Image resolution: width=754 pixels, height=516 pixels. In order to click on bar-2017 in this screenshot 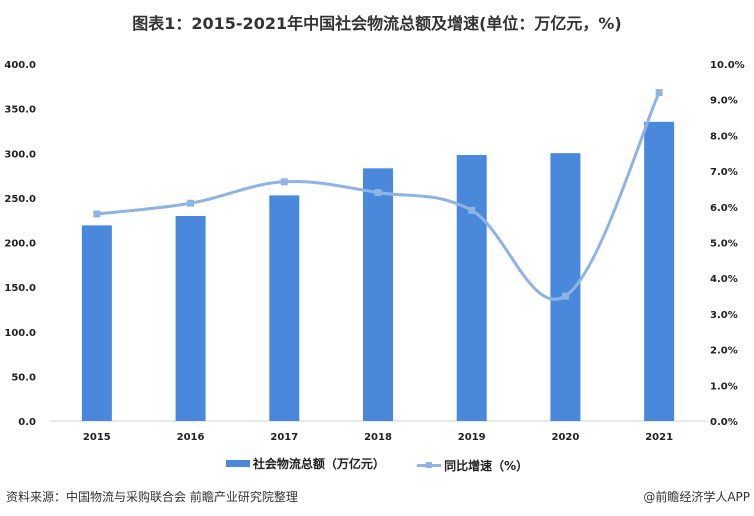, I will do `click(284, 308)`.